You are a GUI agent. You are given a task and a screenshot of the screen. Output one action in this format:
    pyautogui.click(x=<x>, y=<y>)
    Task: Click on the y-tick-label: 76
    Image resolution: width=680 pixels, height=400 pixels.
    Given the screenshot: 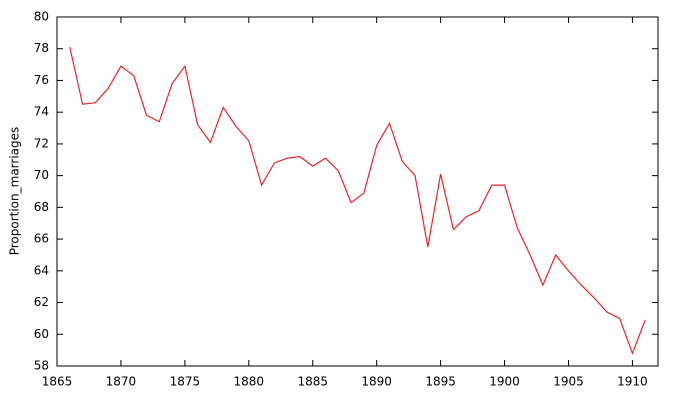 What is the action you would take?
    pyautogui.click(x=41, y=80)
    